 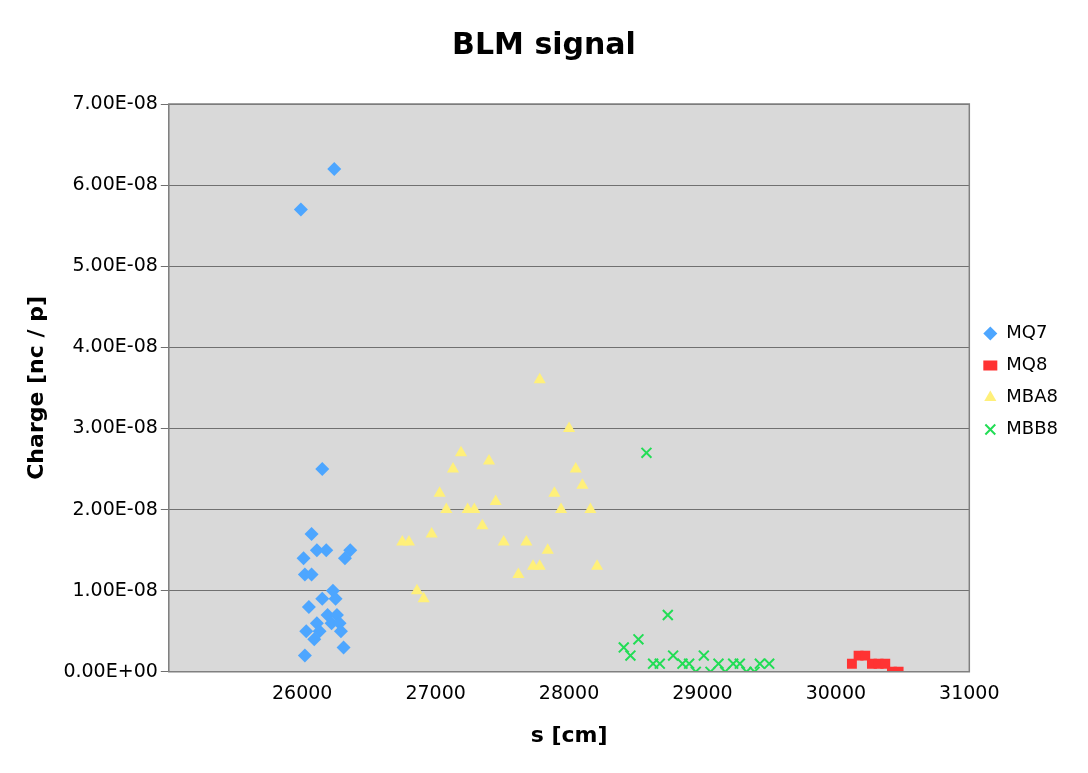 I want to click on y-axis-title: Charge [nc / p], so click(x=35, y=388).